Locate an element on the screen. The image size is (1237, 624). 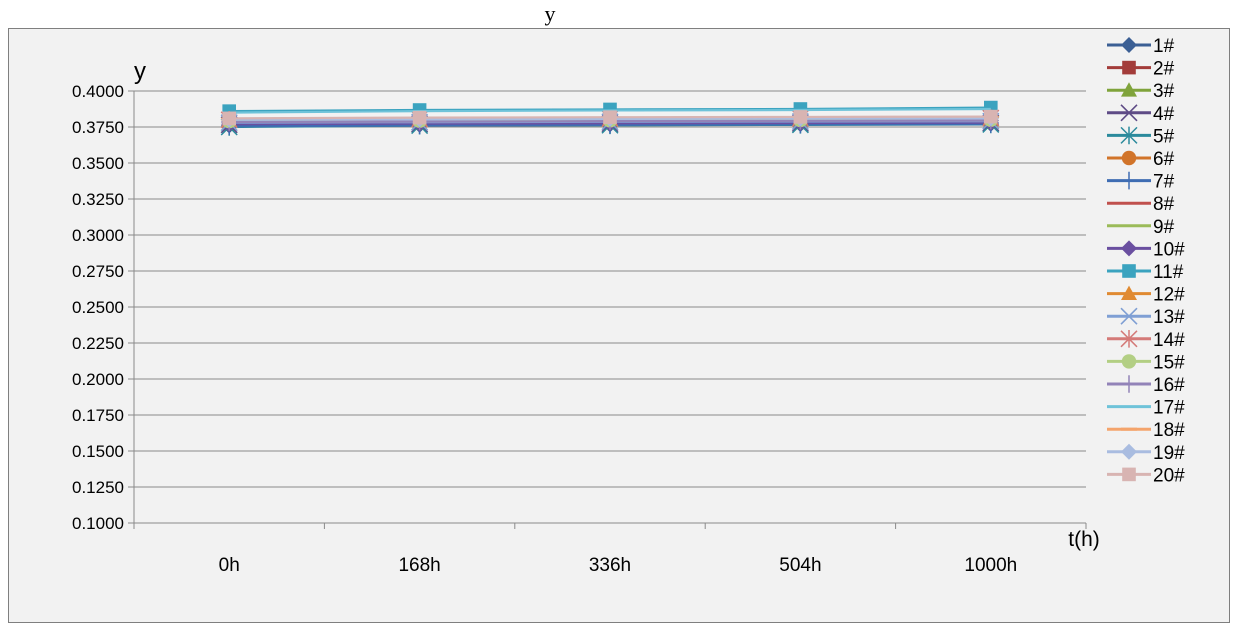
x-tick-label: 336h is located at coordinates (610, 565).